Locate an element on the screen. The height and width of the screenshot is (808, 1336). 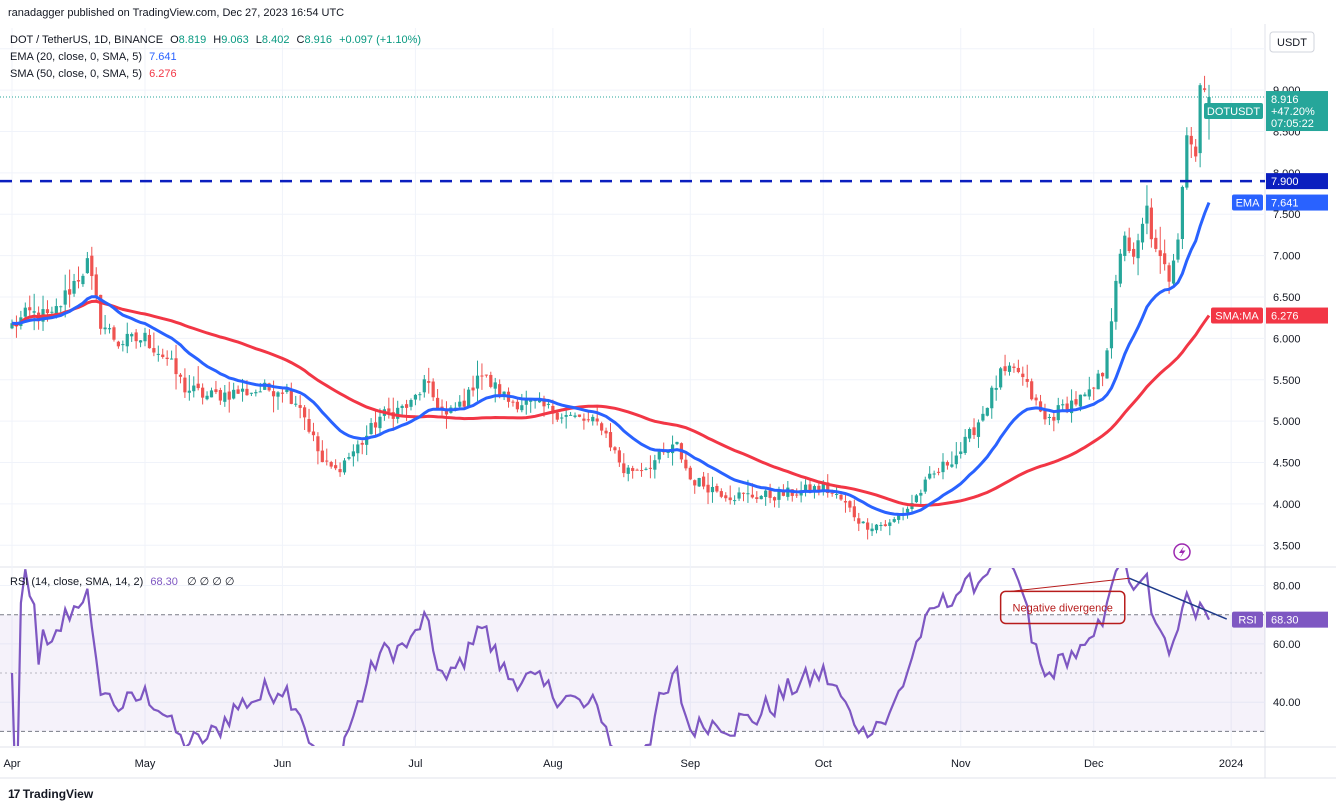
lightning-icon is located at coordinates (1182, 552).